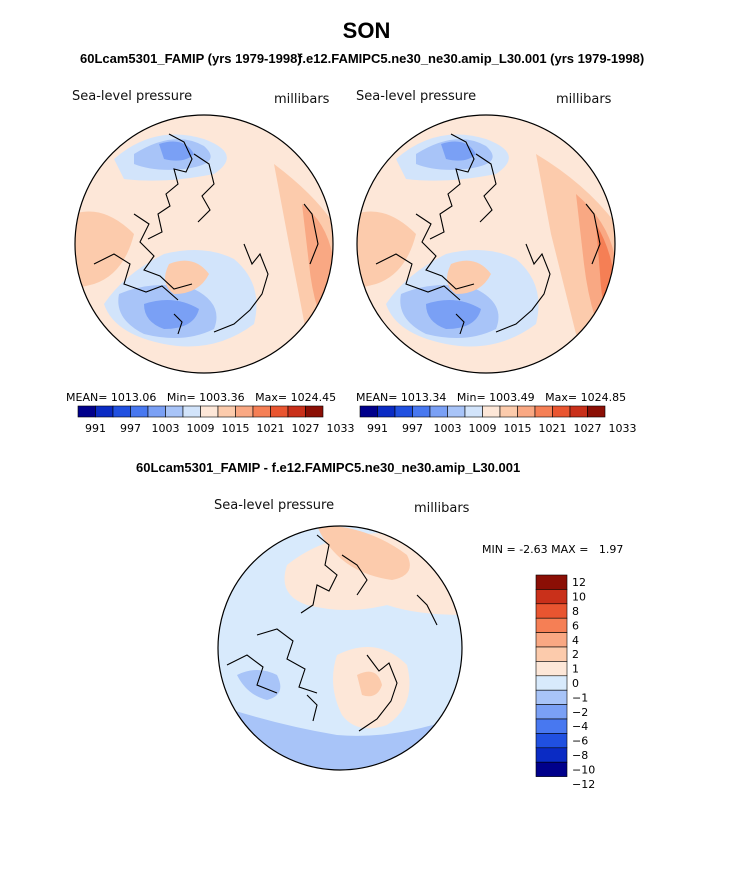  Describe the element at coordinates (216, 420) in the screenshot. I see `left-colorbar: 991 997 1003 1009 1015 1021 1027 1033` at that location.